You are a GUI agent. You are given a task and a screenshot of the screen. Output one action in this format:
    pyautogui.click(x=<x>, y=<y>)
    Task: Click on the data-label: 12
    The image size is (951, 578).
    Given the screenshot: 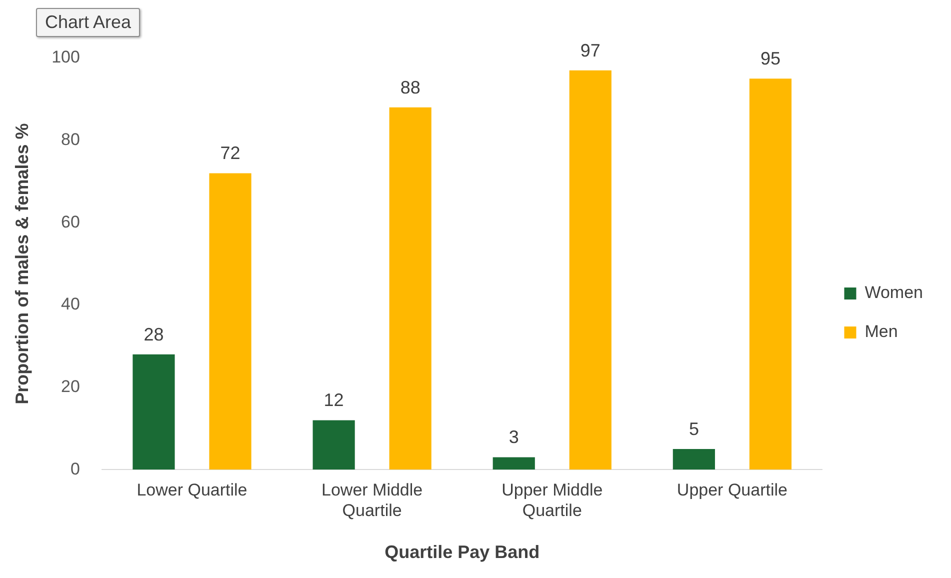 What is the action you would take?
    pyautogui.click(x=334, y=400)
    